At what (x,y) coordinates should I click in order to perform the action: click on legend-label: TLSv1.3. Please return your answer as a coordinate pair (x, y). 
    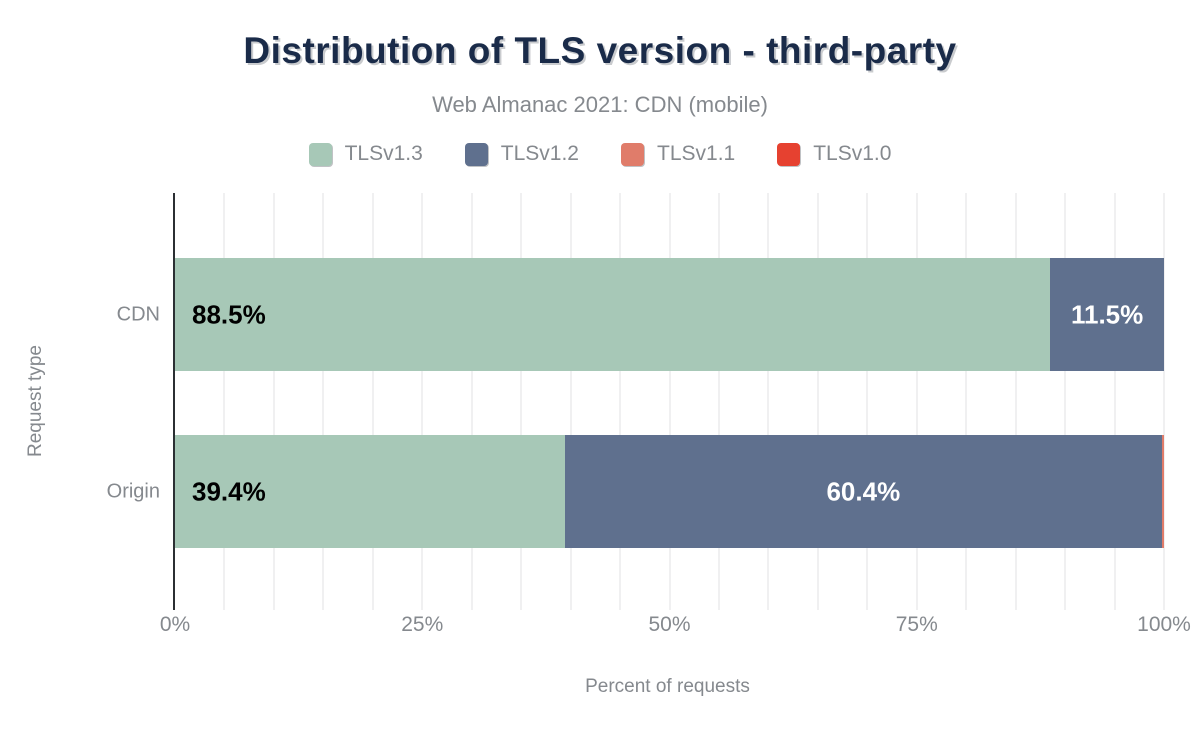
    Looking at the image, I should click on (383, 153).